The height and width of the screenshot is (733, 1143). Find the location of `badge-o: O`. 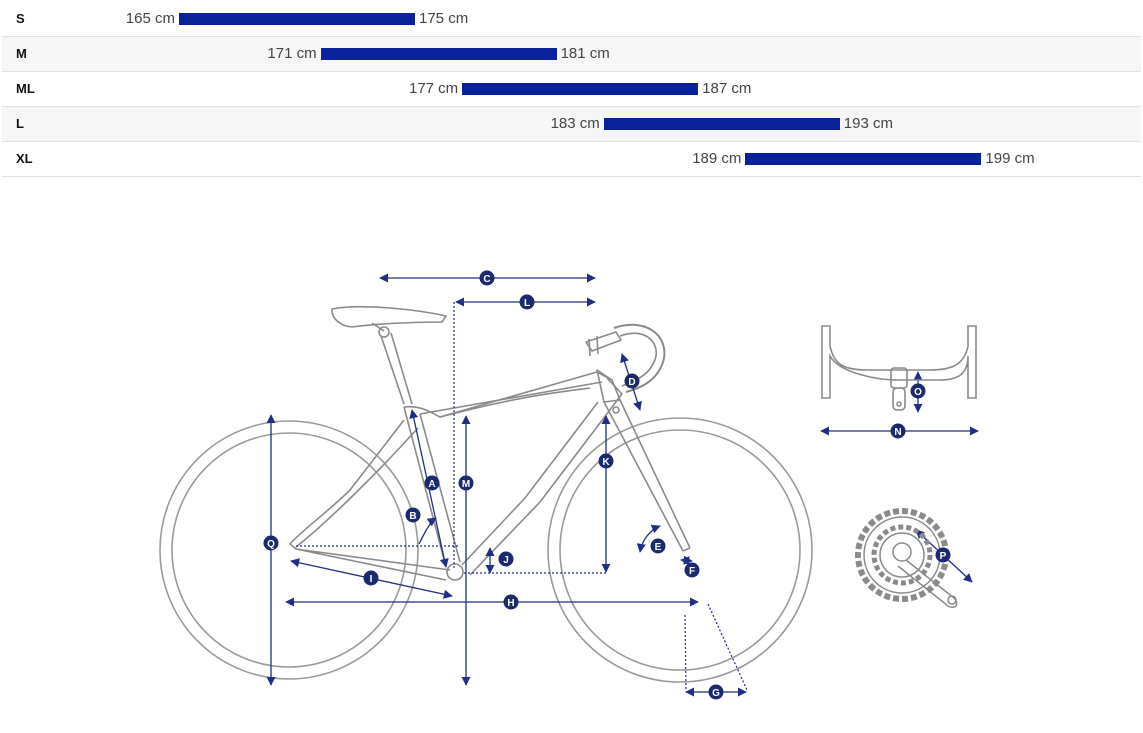

badge-o: O is located at coordinates (918, 391).